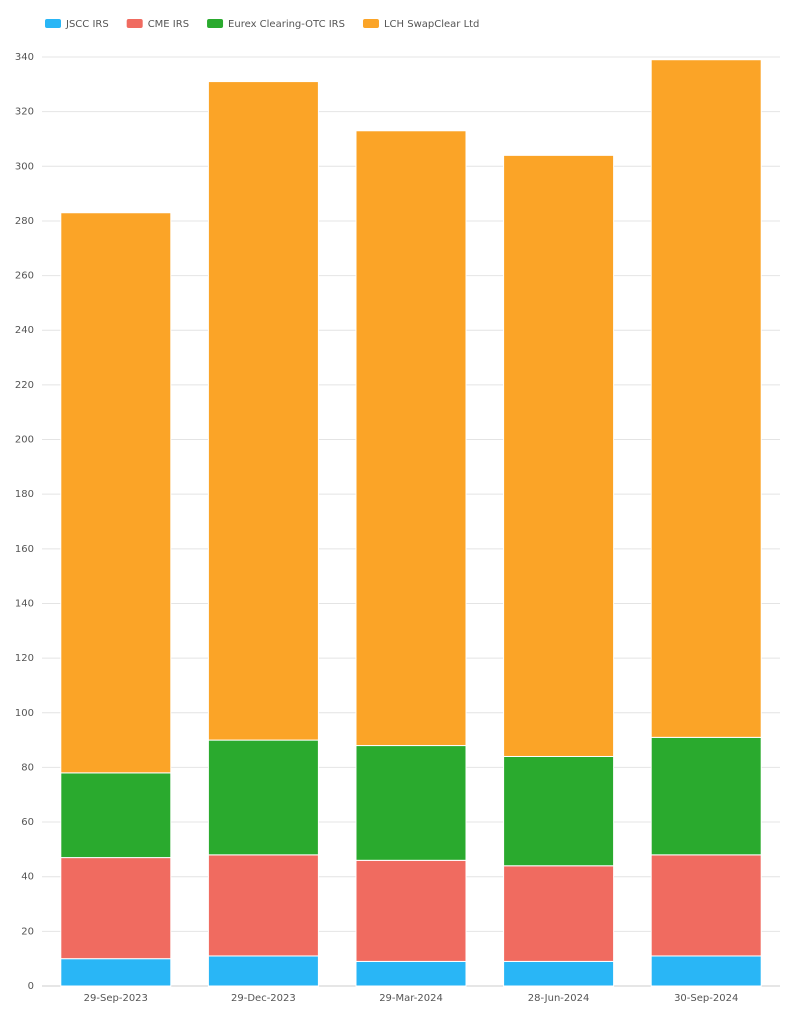 The image size is (811, 1024). Describe the element at coordinates (87, 24) in the screenshot. I see `legend-label: JSCC IRS` at that location.